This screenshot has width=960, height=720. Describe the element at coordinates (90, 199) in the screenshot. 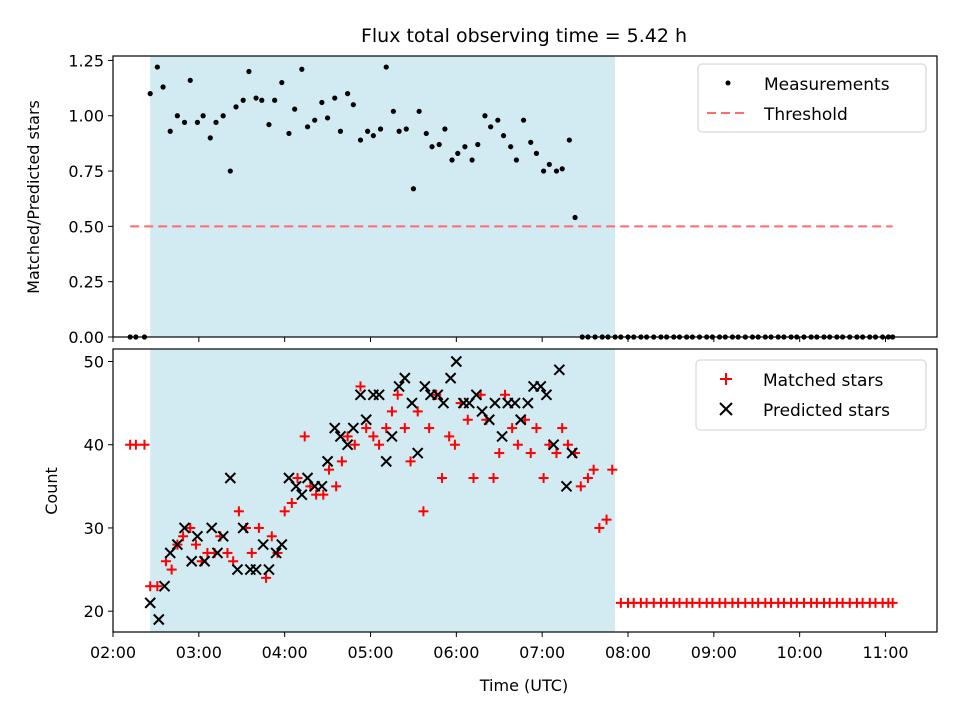

I see `top-y-ticks: 0.00 0.25 0.50 0.75 1.00 1.25` at that location.